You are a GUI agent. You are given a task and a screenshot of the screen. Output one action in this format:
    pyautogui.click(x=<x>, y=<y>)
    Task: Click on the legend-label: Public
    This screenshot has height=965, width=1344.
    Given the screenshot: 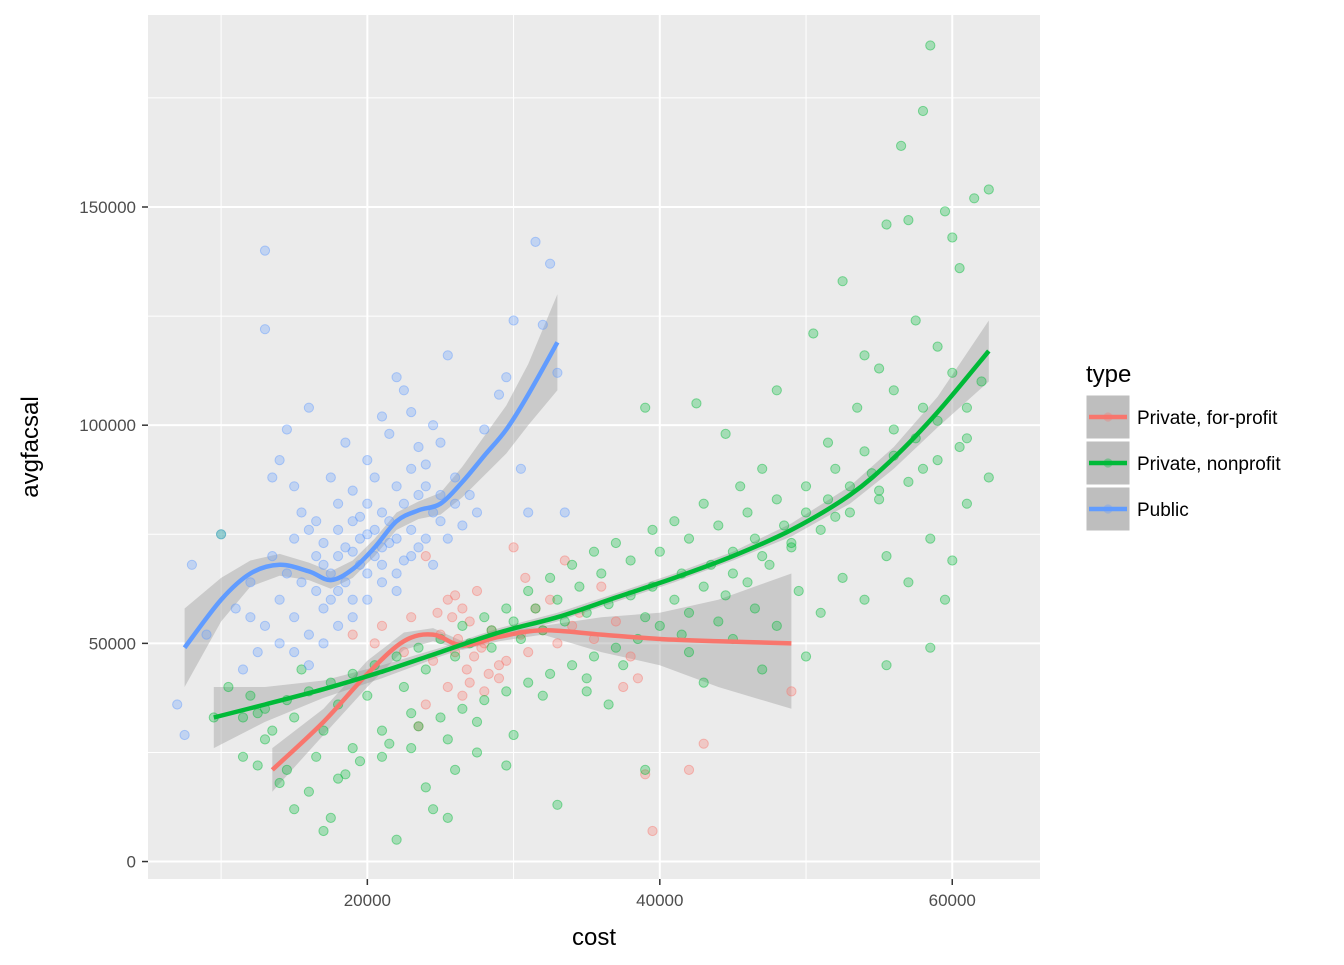 What is the action you would take?
    pyautogui.click(x=1163, y=510)
    